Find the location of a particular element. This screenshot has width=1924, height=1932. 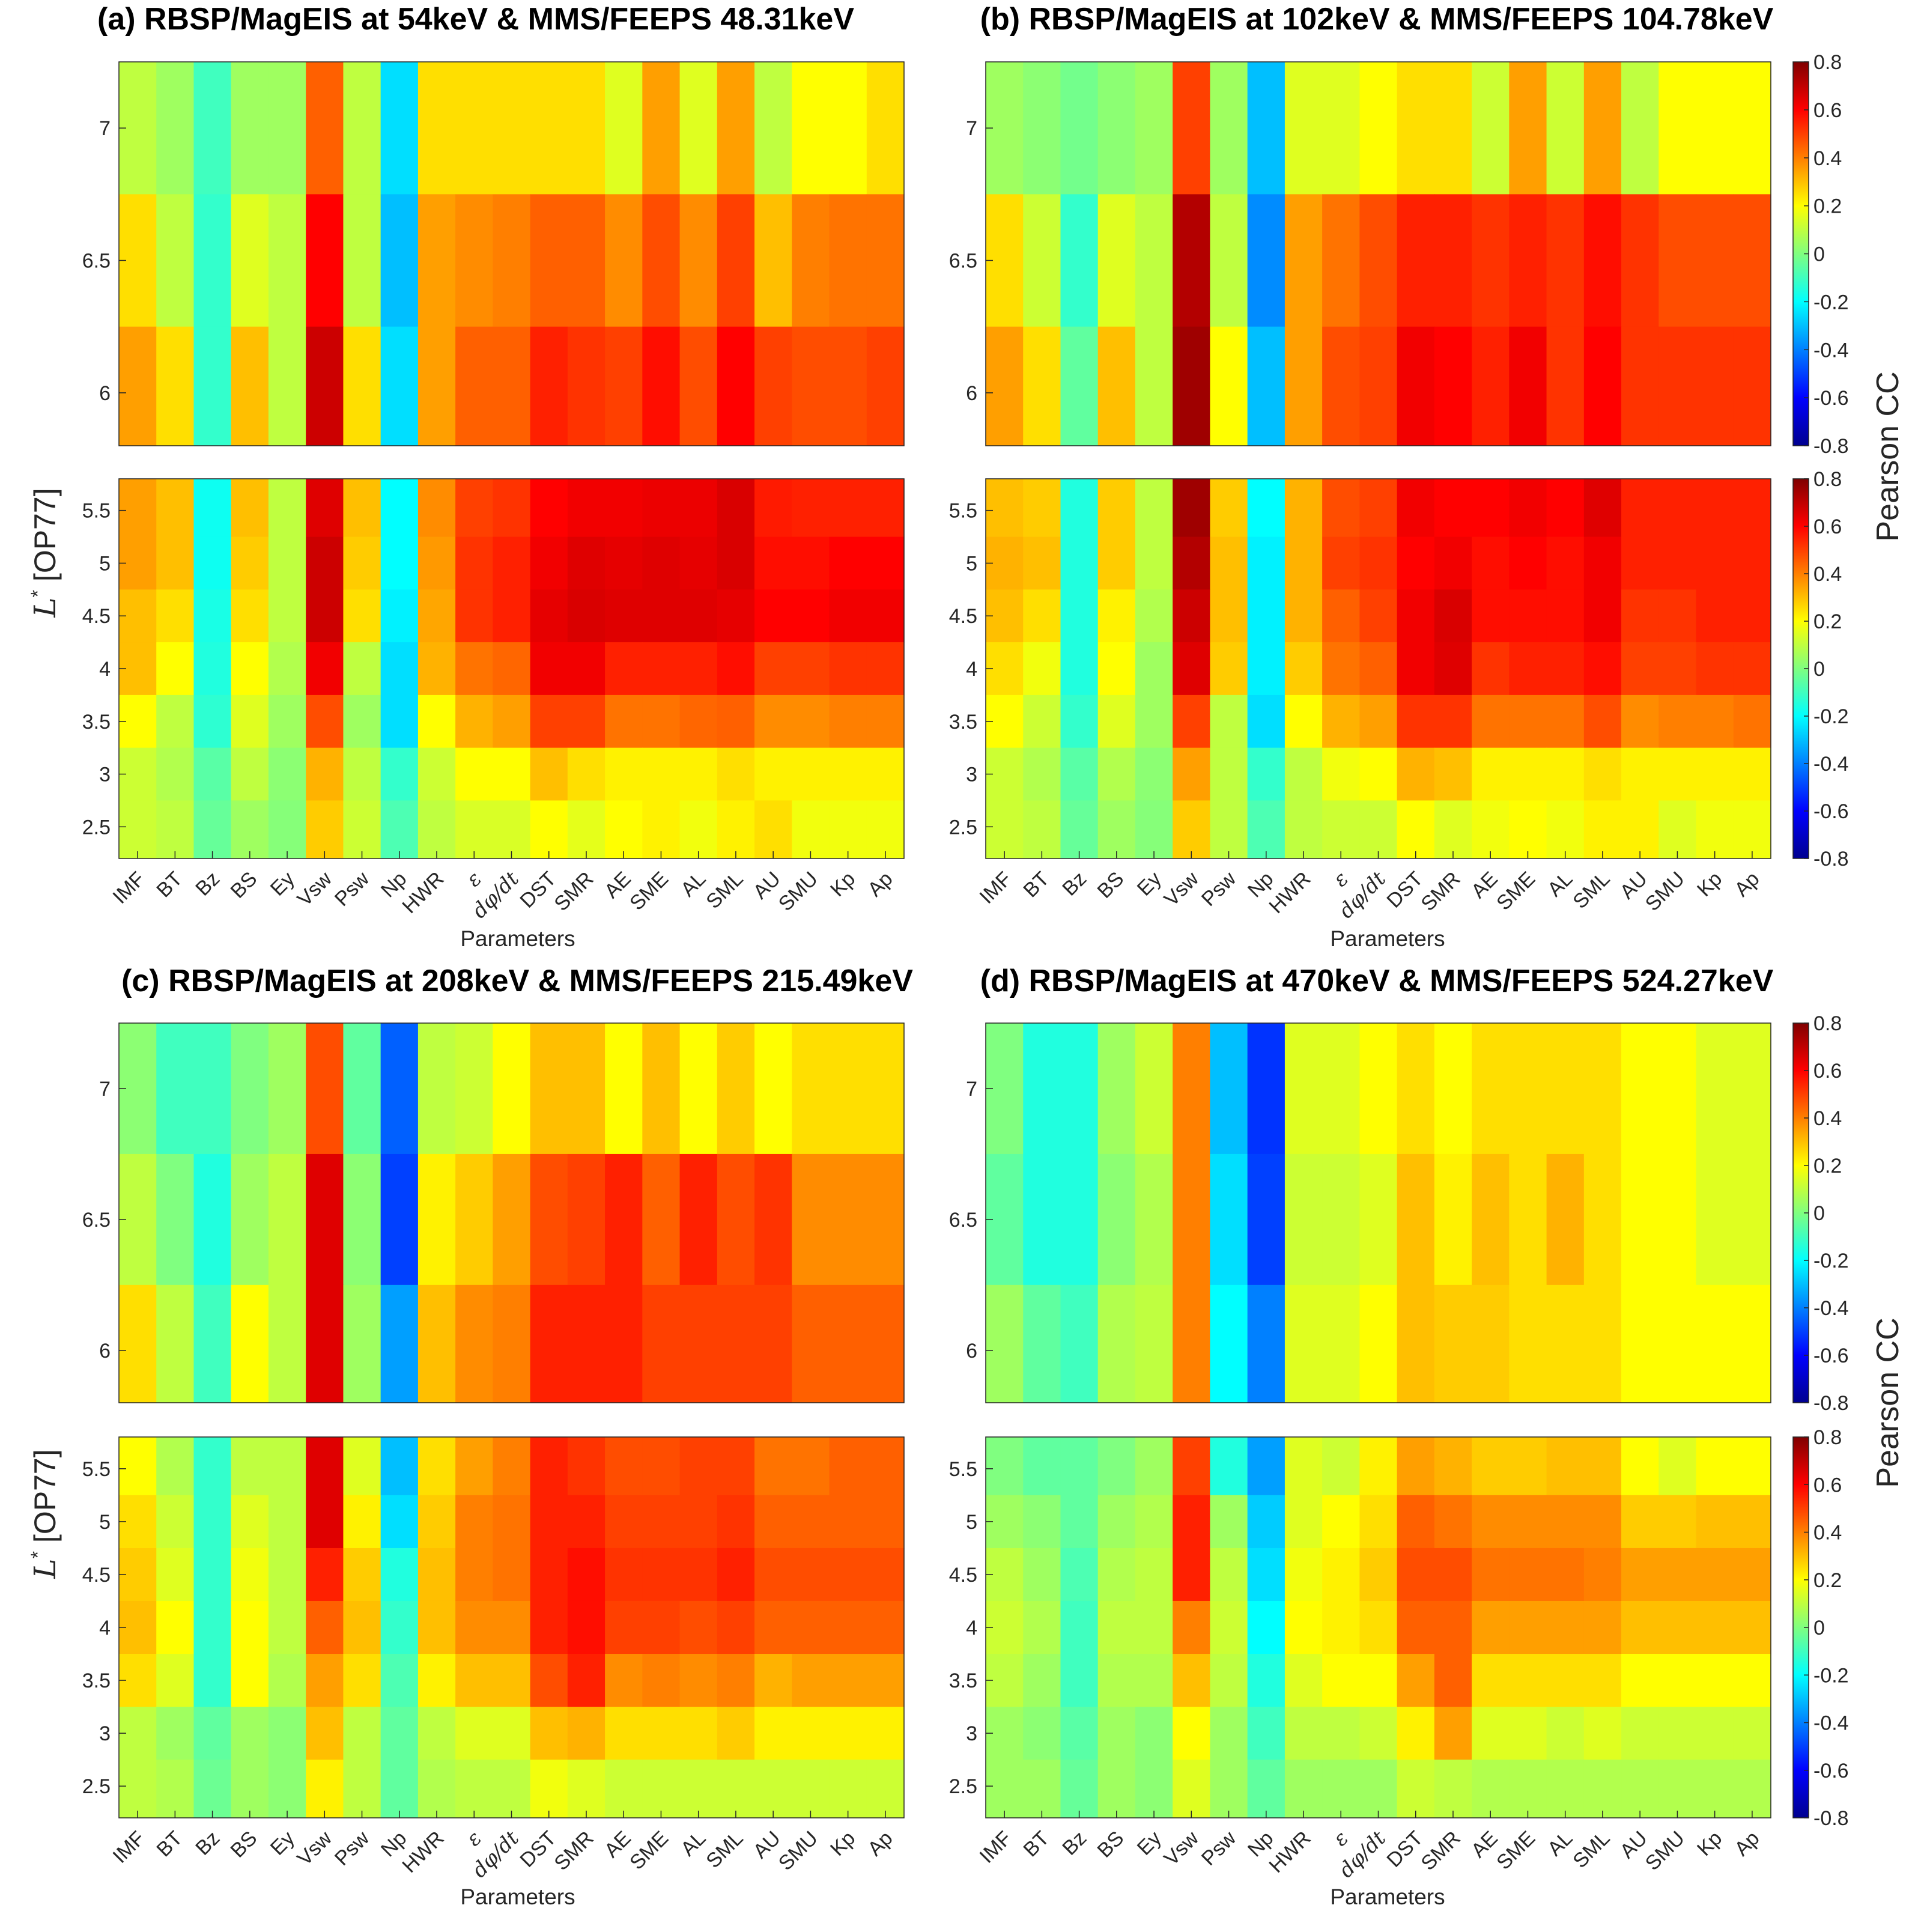

y-axis-label-bottom: L* [OP77] is located at coordinates (44, 1514).